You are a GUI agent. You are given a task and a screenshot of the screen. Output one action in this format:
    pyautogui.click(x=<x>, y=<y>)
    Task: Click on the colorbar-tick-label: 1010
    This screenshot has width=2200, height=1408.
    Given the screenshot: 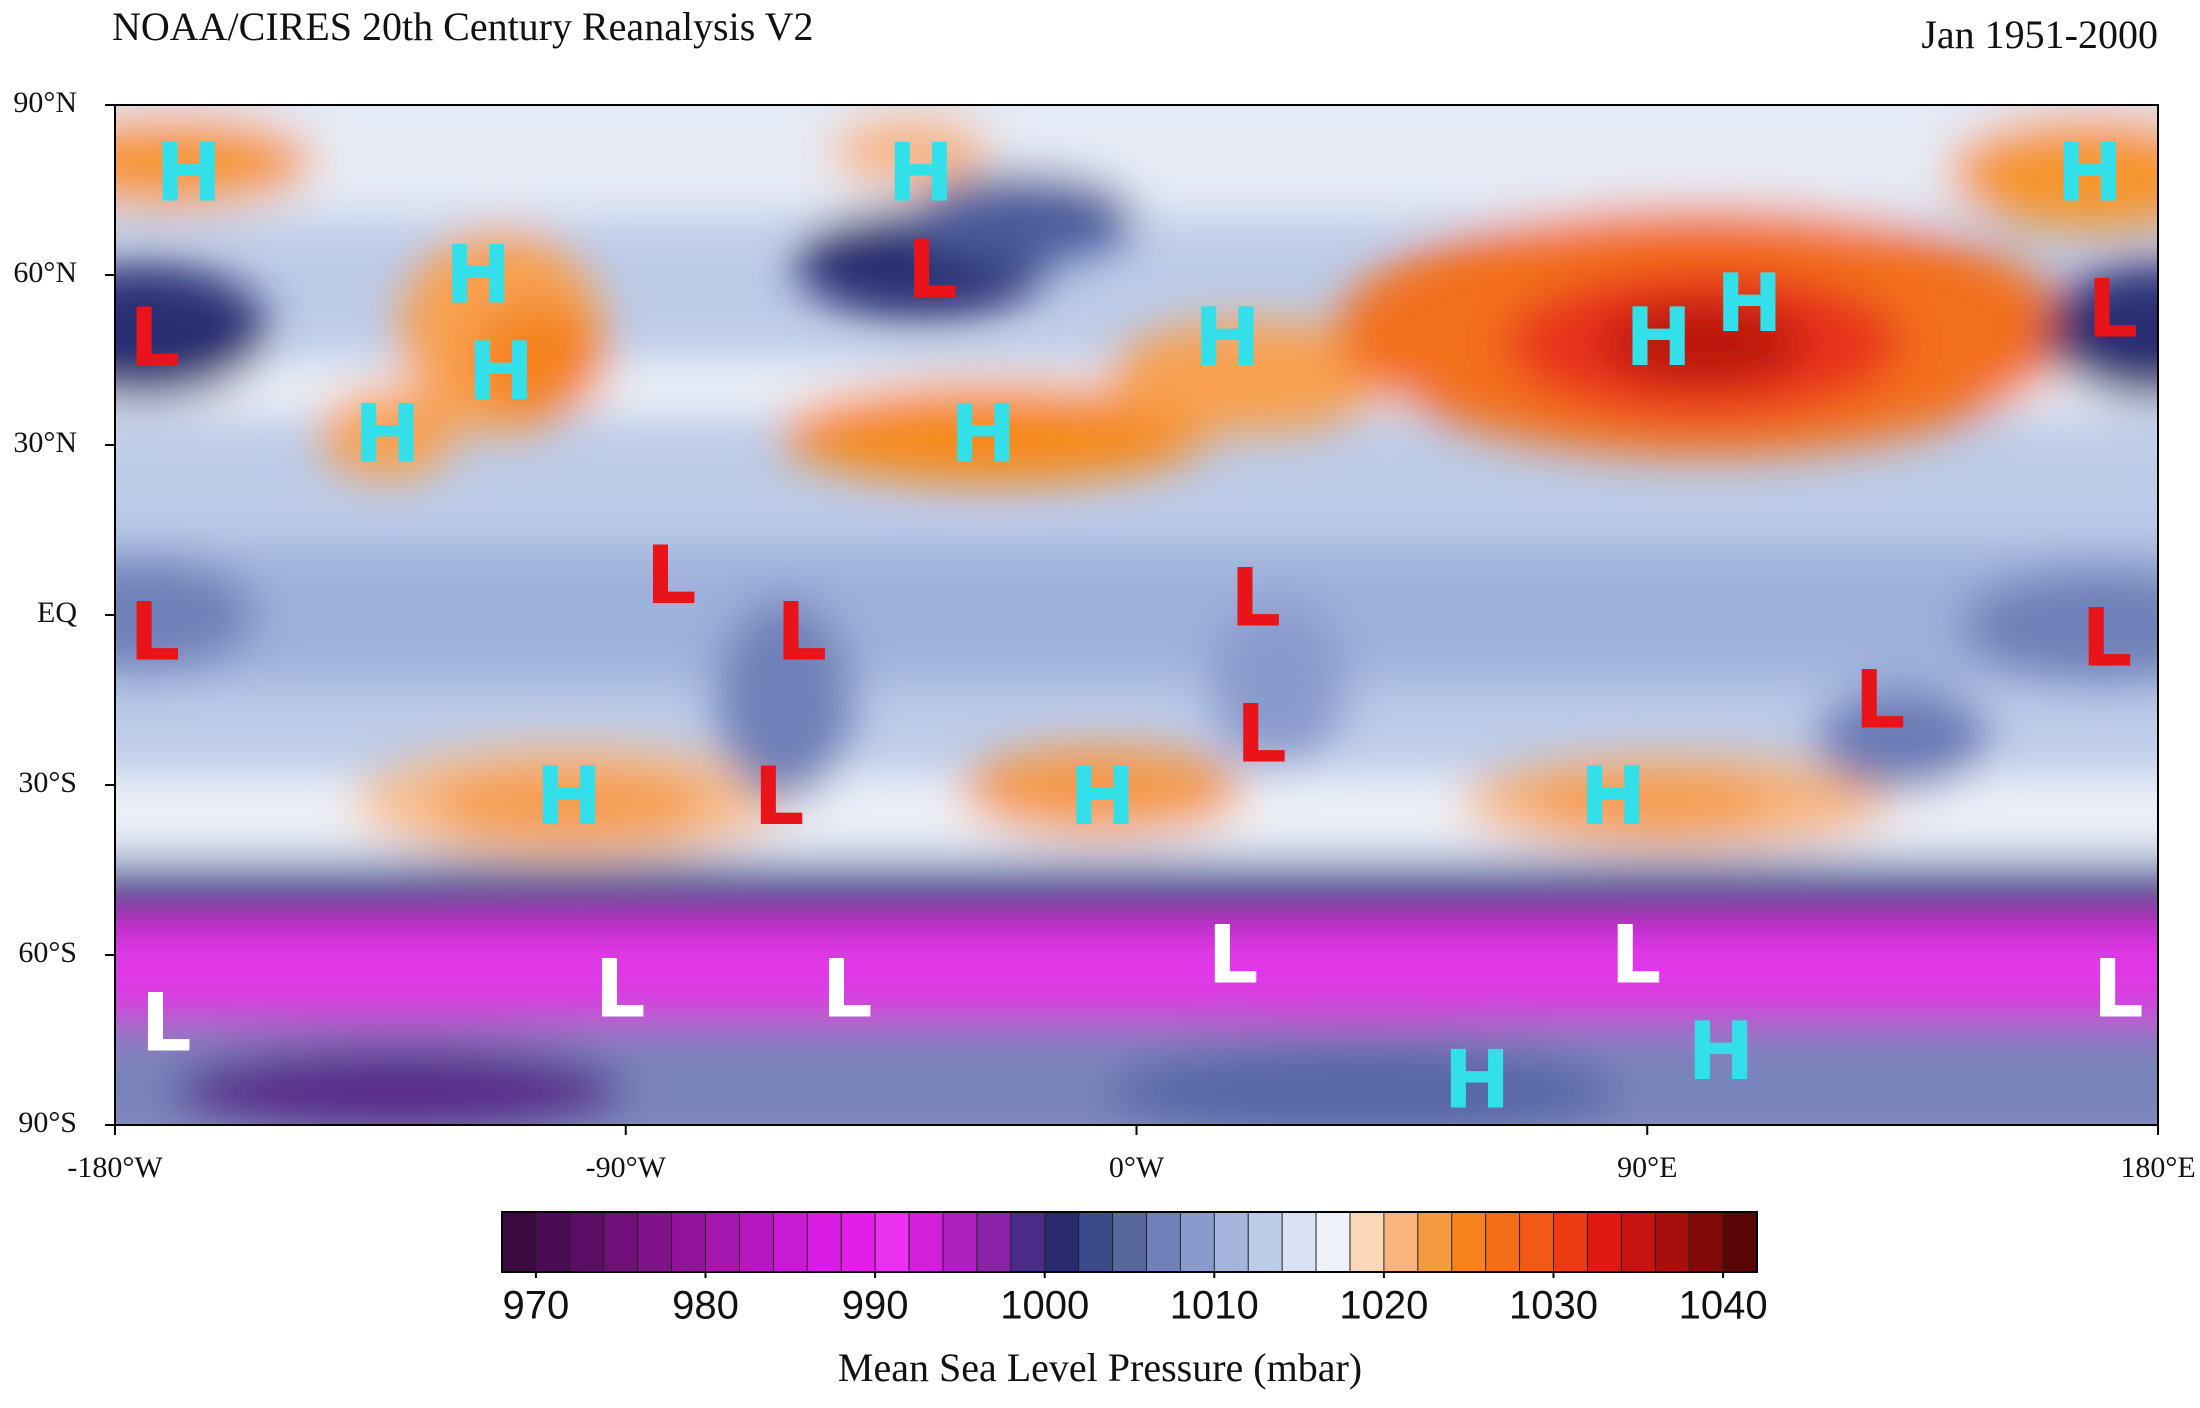 What is the action you would take?
    pyautogui.click(x=1214, y=1306)
    